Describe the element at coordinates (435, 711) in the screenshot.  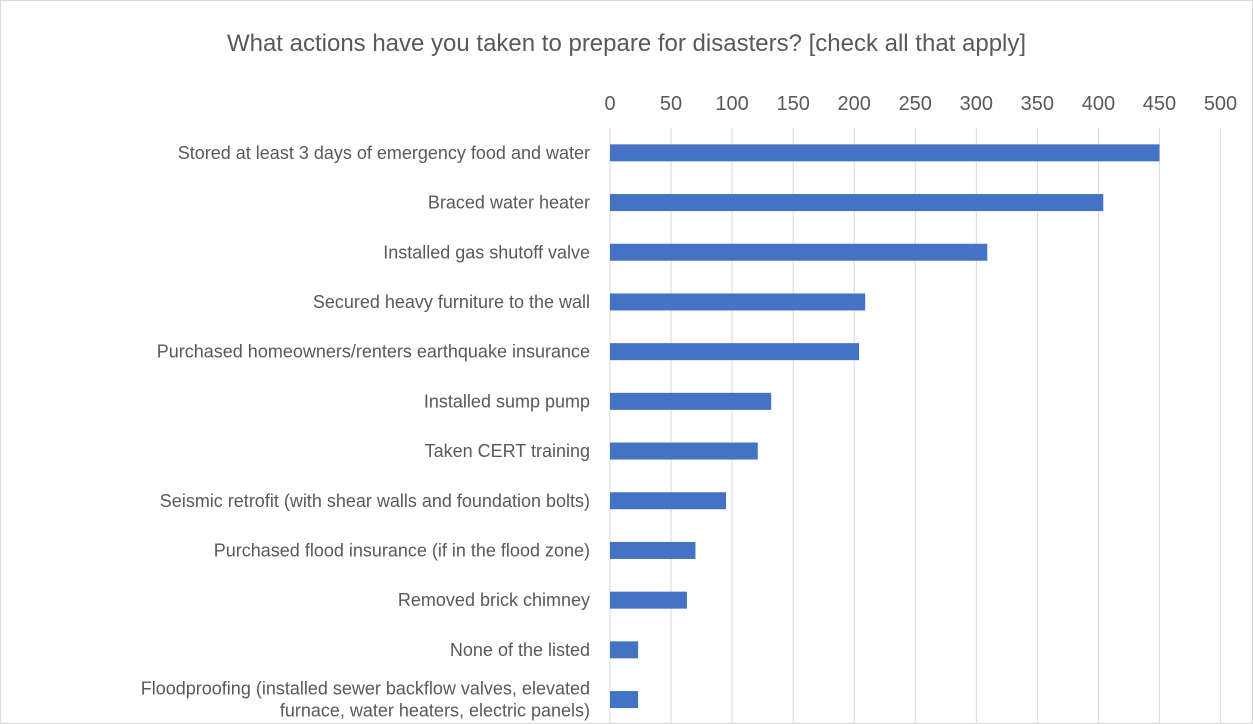
I see `category-label: furnace, water heaters, electric panels)` at that location.